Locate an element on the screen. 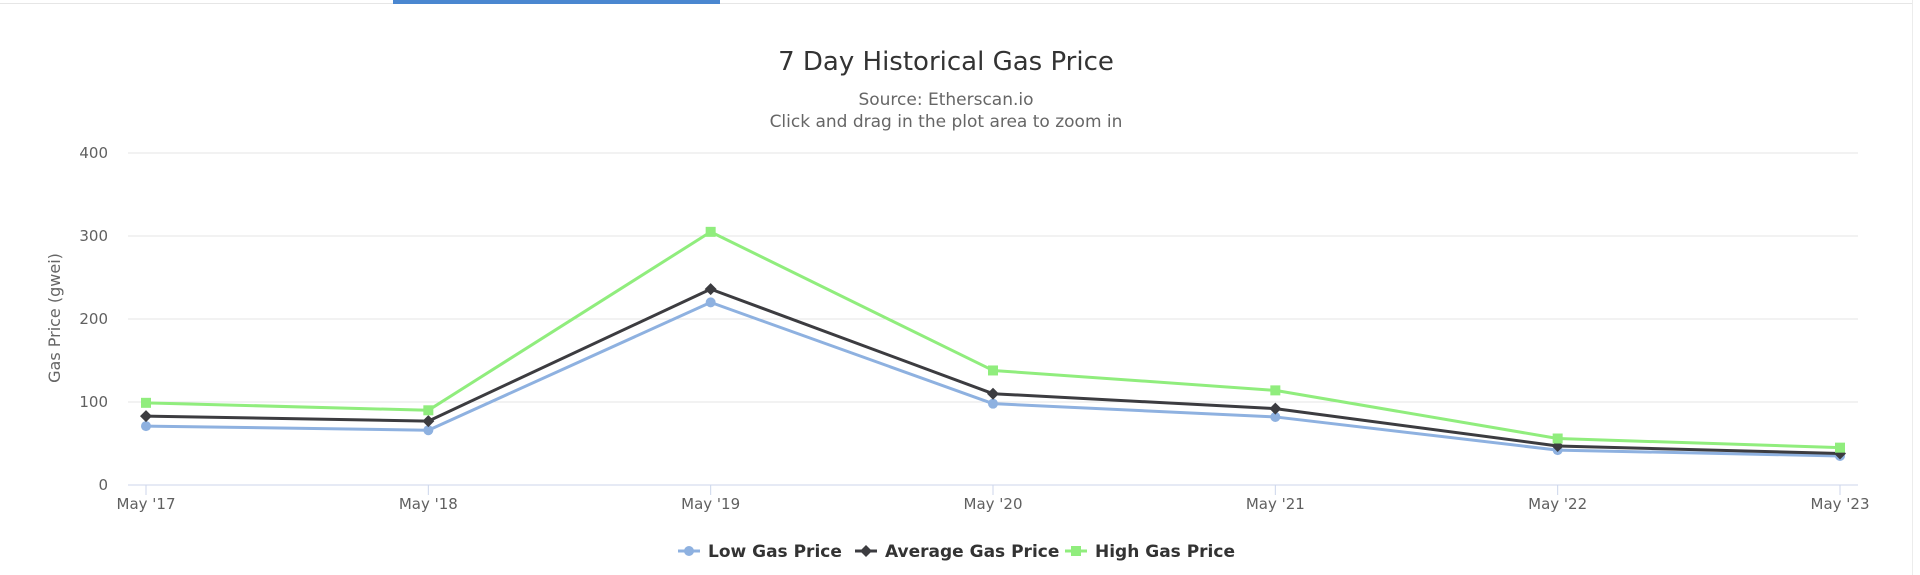 The width and height of the screenshot is (1920, 575). y-tick-label: 200 is located at coordinates (93, 319).